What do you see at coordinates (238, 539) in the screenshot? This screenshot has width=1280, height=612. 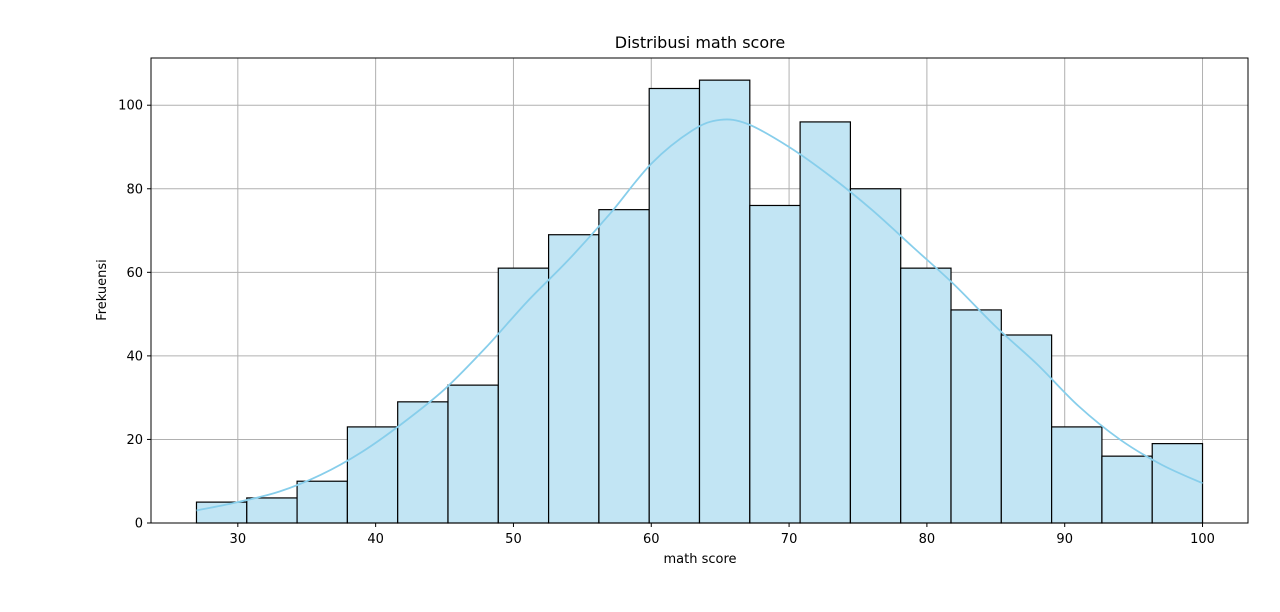 I see `x-tick-label: 30` at bounding box center [238, 539].